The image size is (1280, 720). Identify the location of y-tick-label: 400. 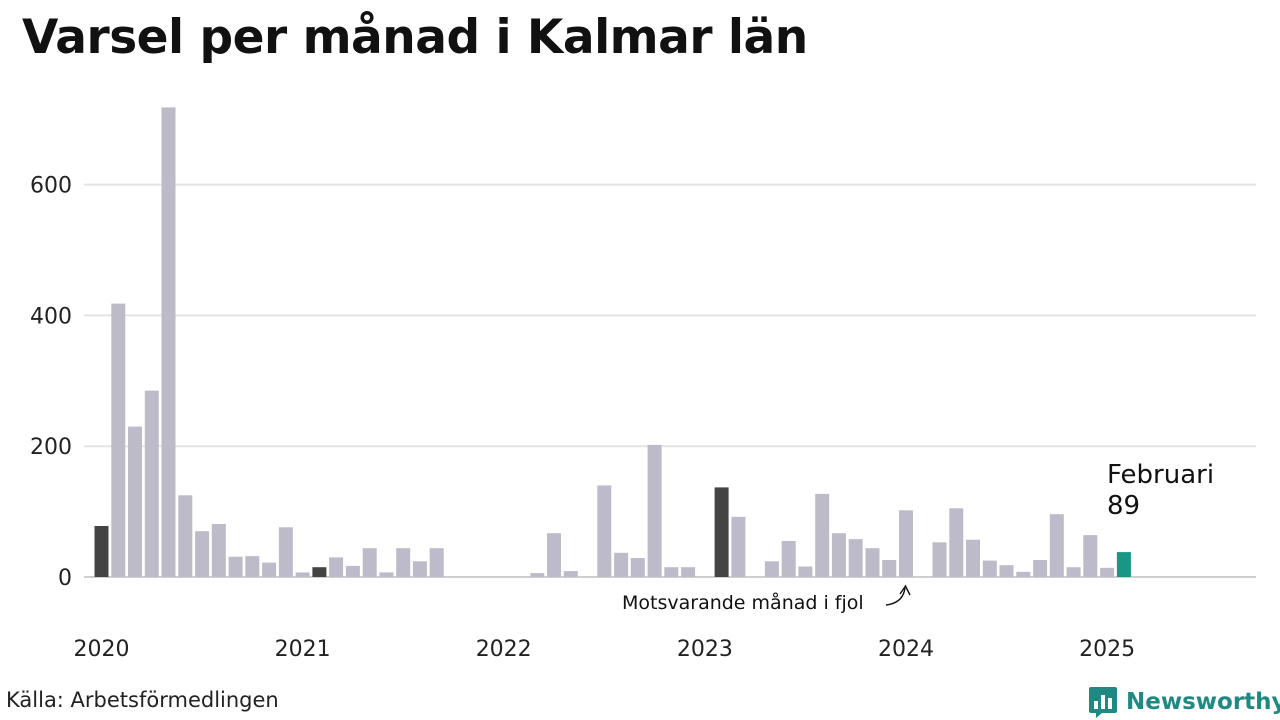
(51, 316).